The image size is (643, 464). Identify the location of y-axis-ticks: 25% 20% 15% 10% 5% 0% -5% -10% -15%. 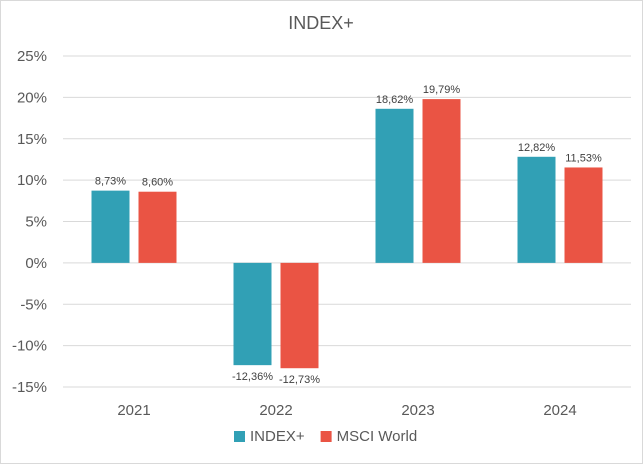
(29, 222).